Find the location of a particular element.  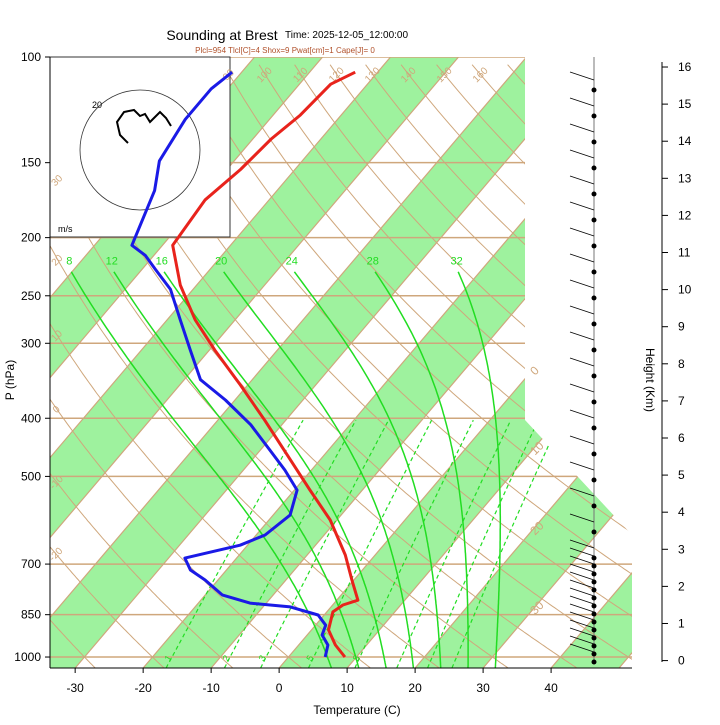

x-tick-label: 10 is located at coordinates (347, 688).